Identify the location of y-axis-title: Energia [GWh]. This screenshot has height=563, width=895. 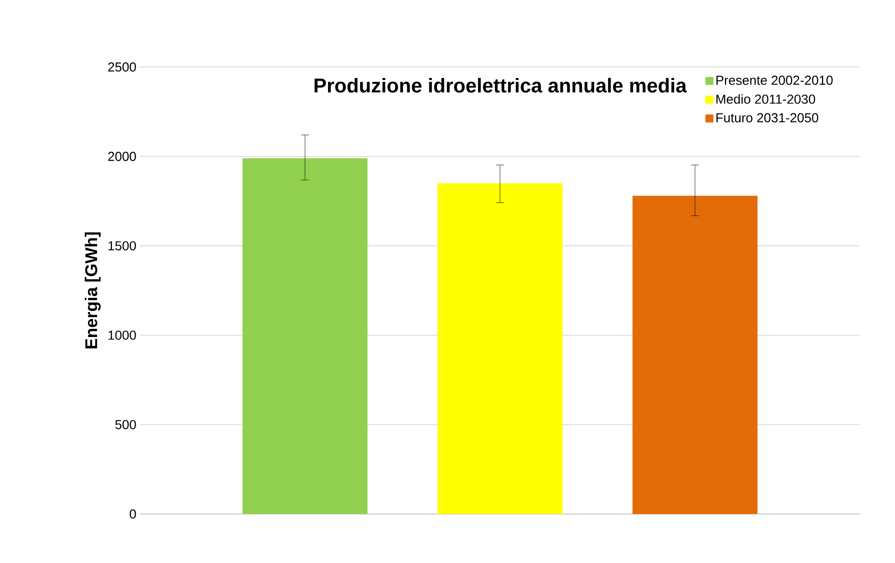
(92, 290).